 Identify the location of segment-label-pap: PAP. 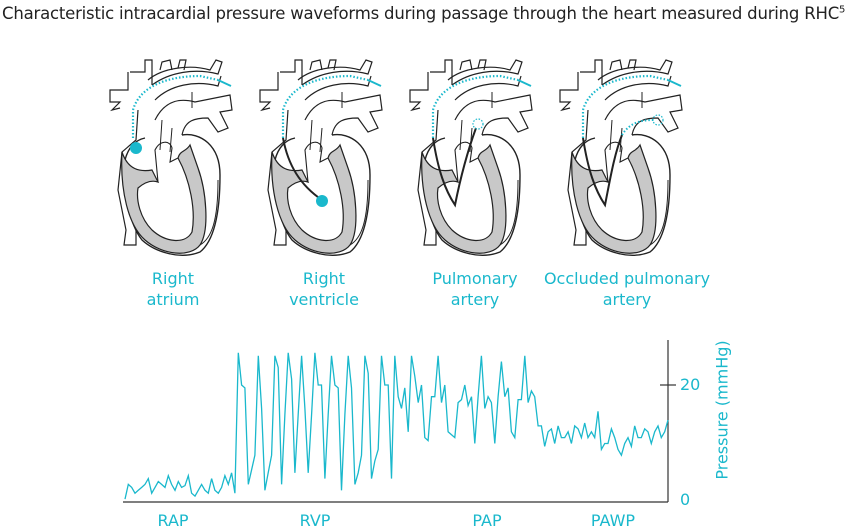
(487, 520).